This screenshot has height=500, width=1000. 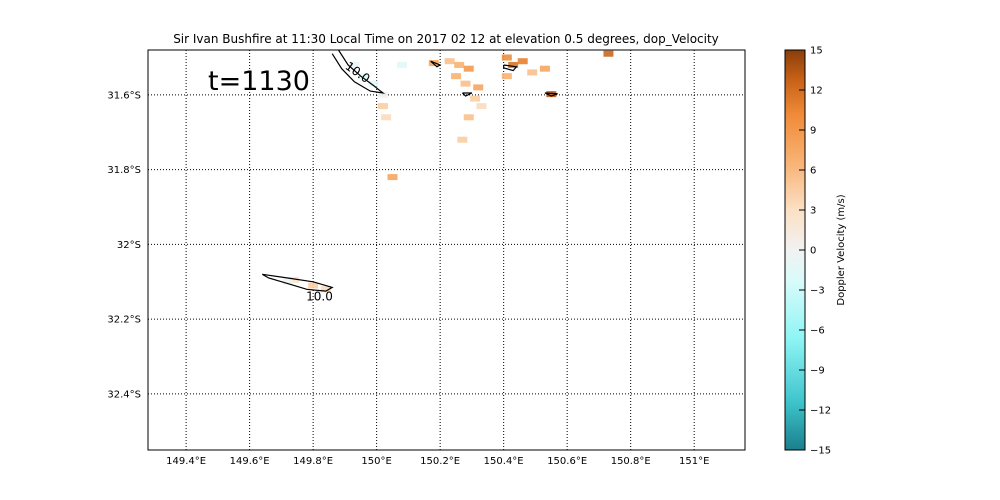 I want to click on x-tick-label: 150.2°E, so click(x=440, y=461).